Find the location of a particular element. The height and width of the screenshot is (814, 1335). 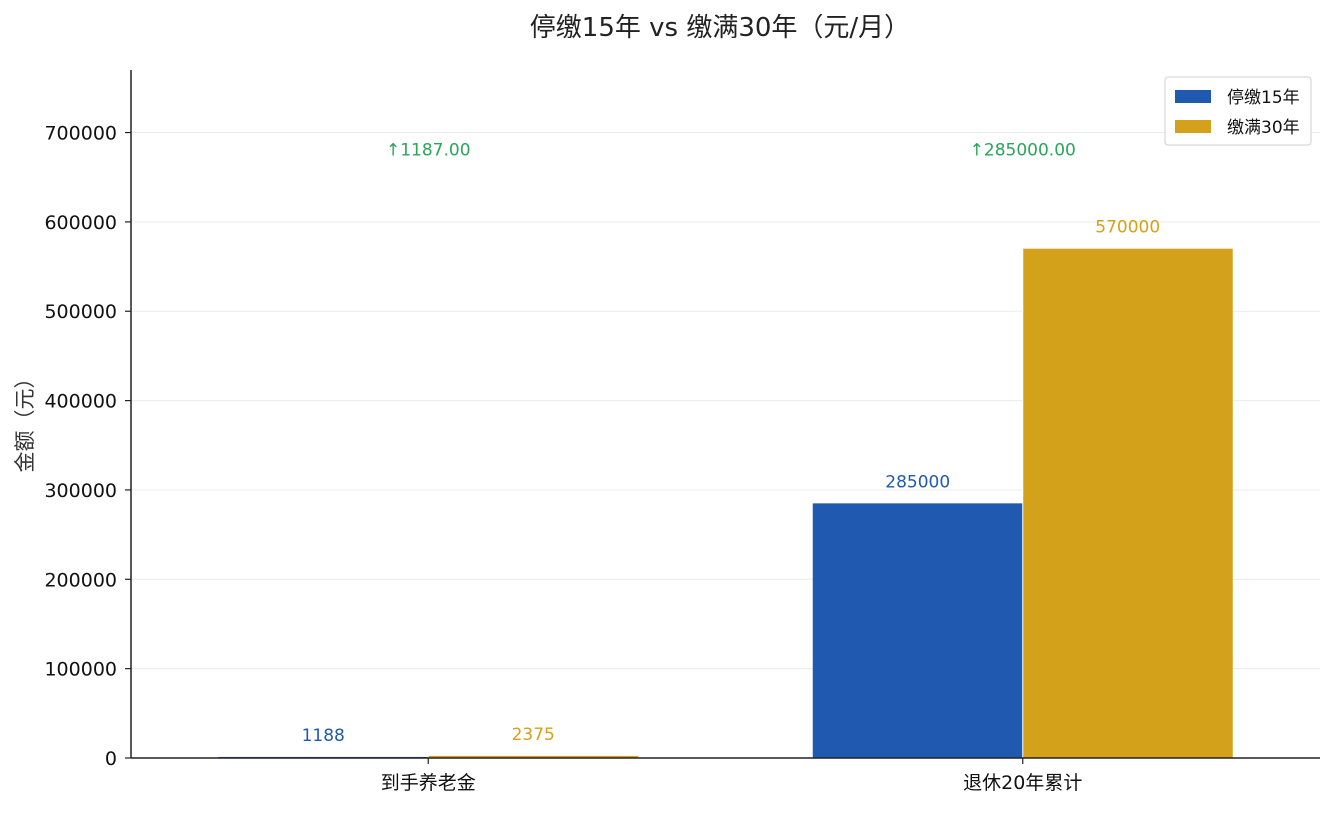

x-tick-label: 到手养老金 is located at coordinates (428, 783).